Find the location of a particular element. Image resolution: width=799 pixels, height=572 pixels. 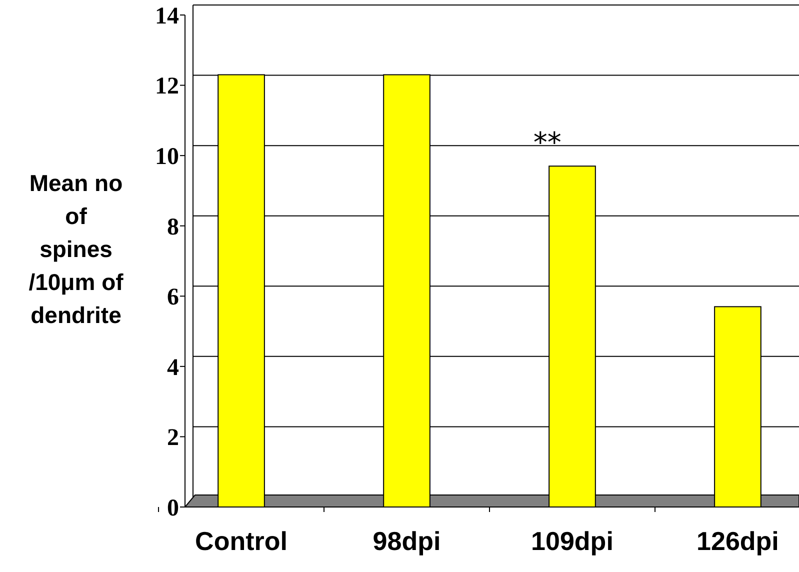

y-tick-label: 12 is located at coordinates (167, 87).